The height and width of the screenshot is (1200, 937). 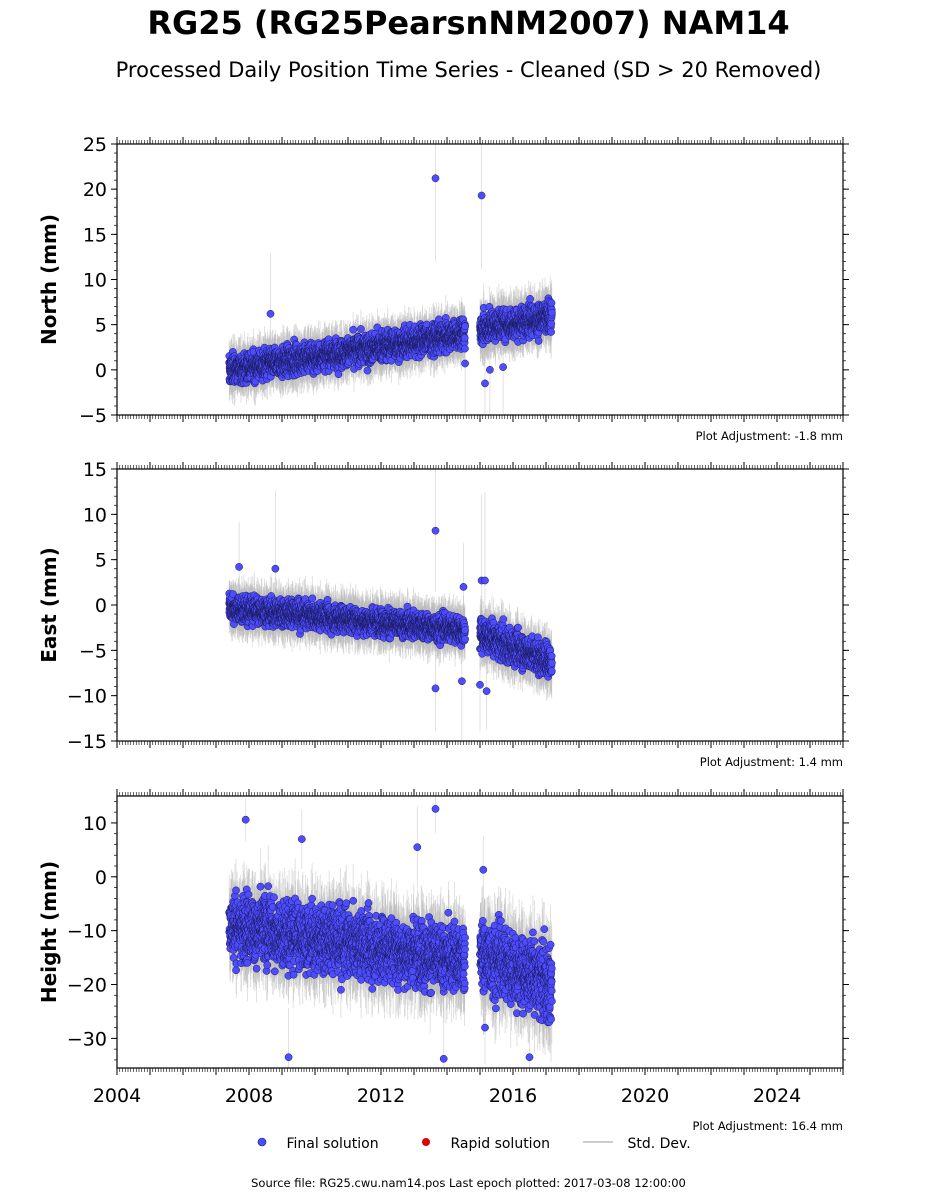 I want to click on final-solution-points, so click(x=390, y=281).